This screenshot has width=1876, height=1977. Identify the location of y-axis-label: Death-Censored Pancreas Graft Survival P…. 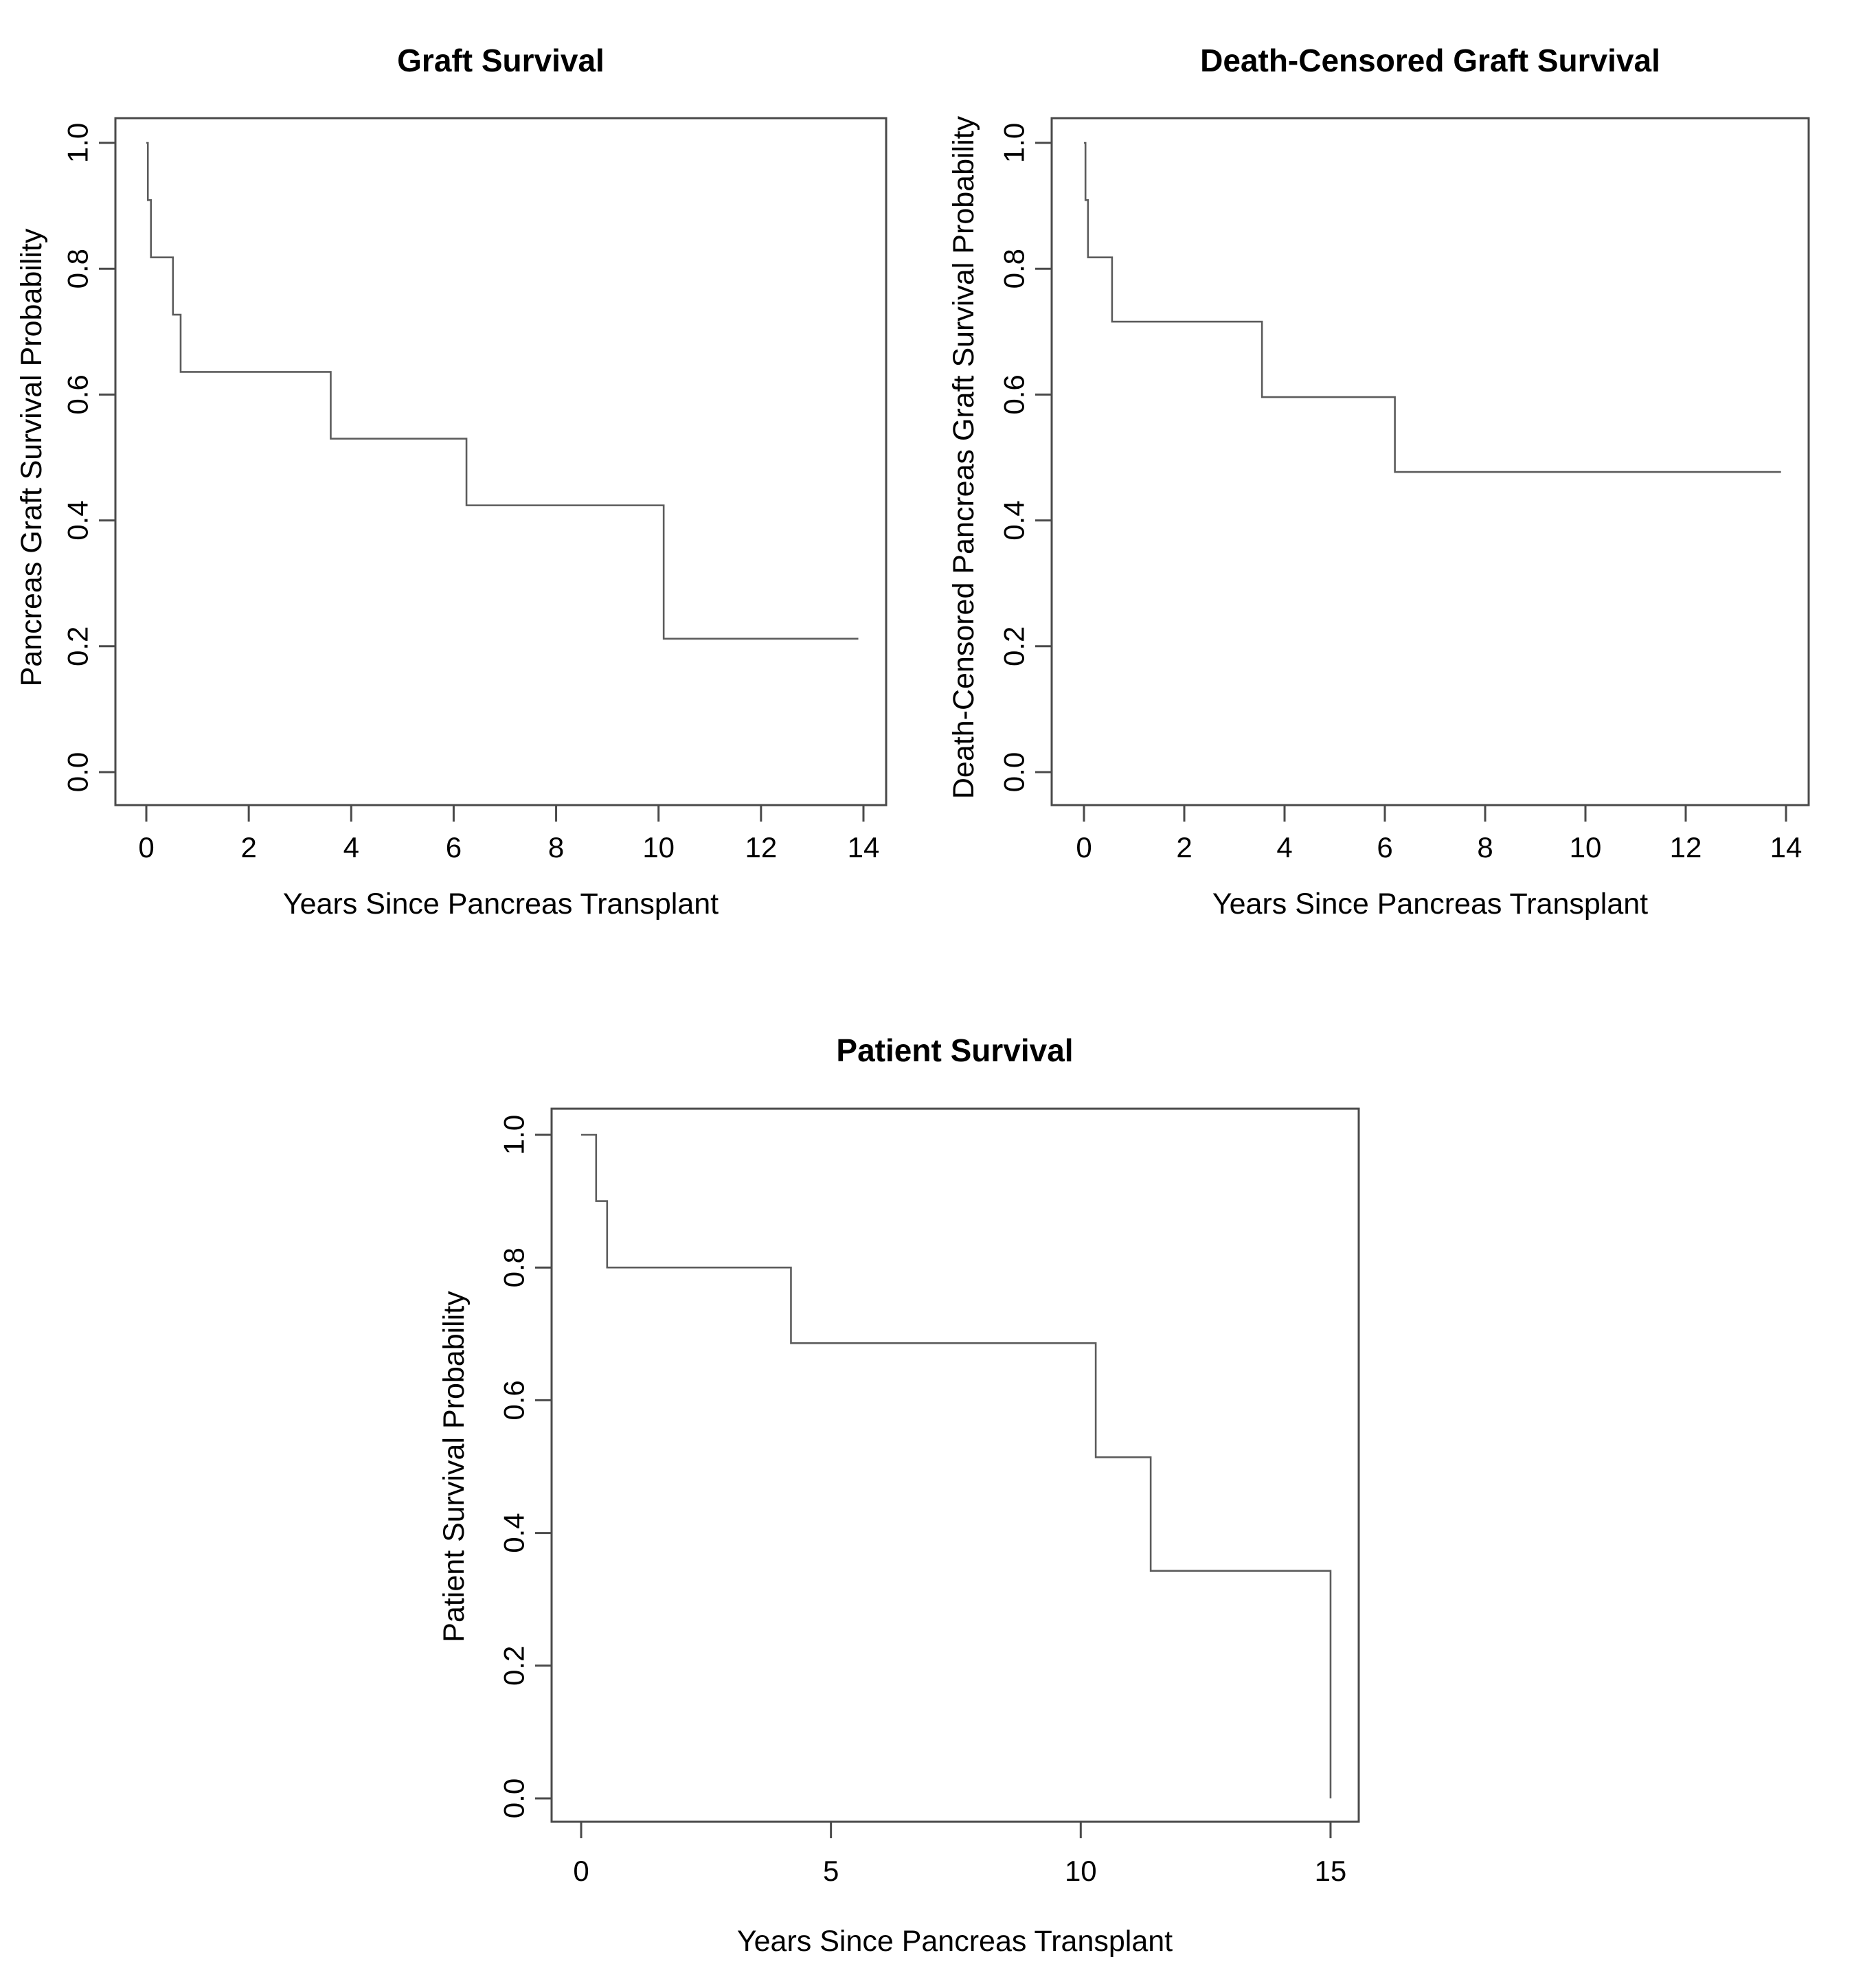
(963, 457).